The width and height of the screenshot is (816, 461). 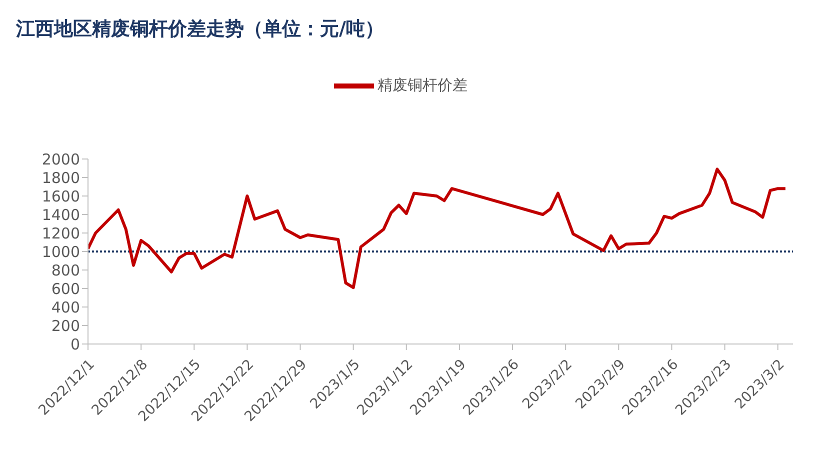 I want to click on chart-title: 江西地区精废铜杆价差走势（单位：元/吨）, so click(x=200, y=29).